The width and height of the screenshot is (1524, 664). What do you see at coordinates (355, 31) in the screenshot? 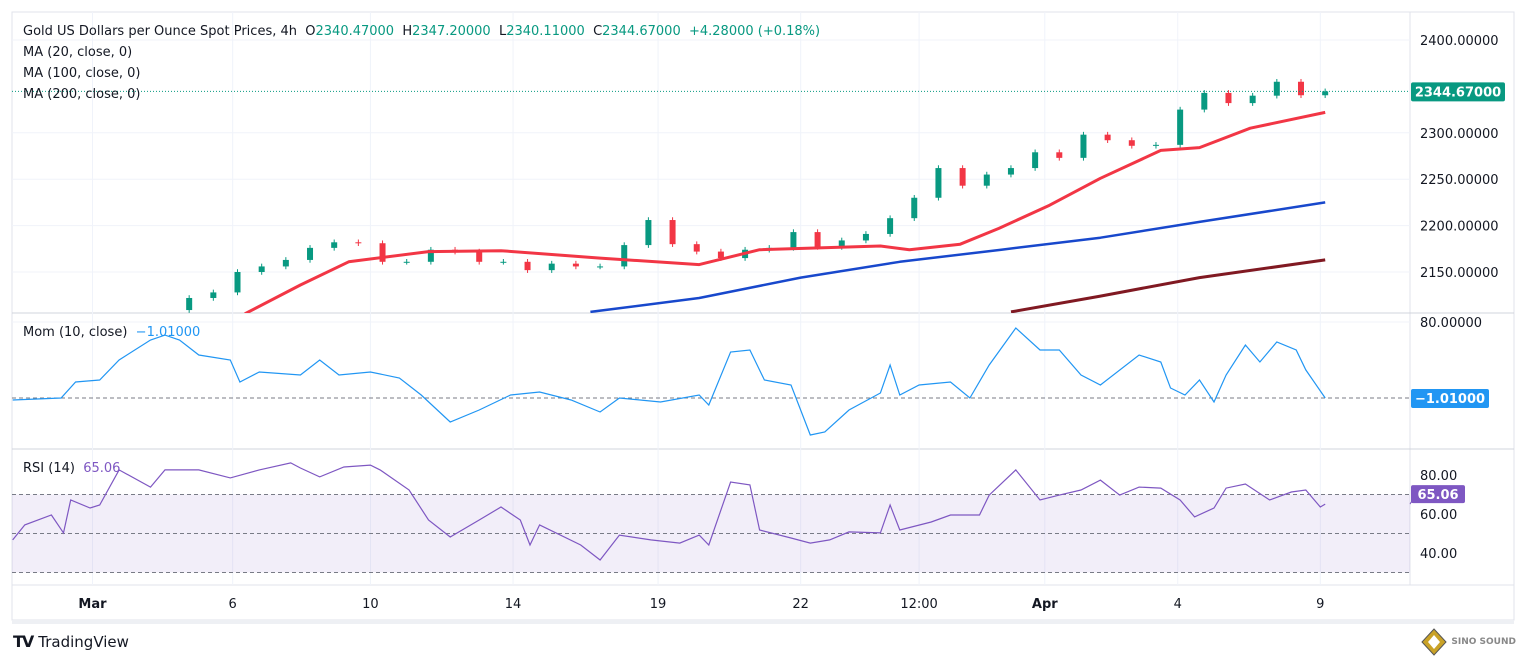
I see `open-value: 2340.47000` at bounding box center [355, 31].